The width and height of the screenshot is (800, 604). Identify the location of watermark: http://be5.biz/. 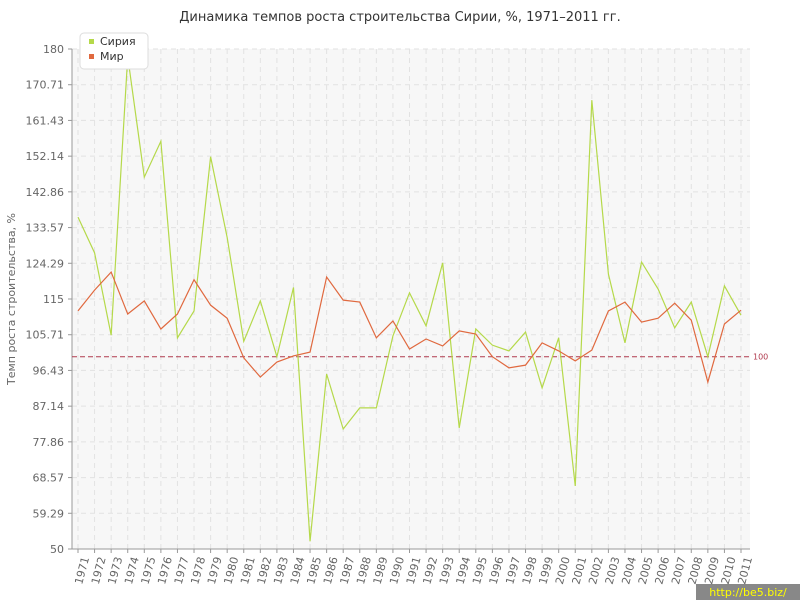
(748, 592).